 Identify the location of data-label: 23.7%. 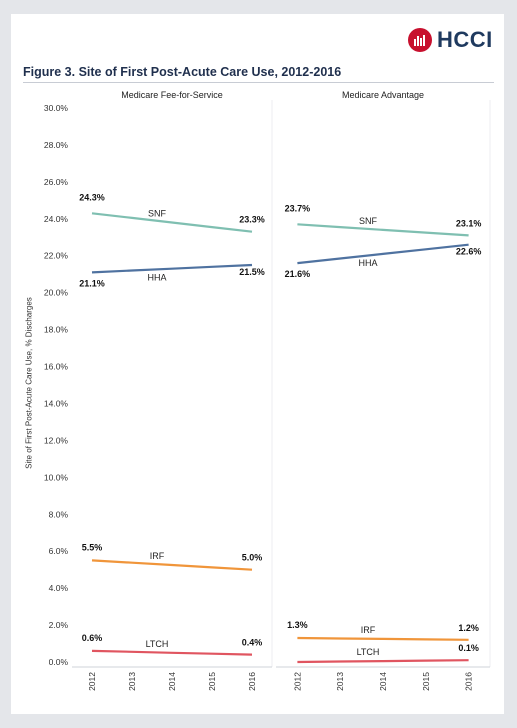
(298, 208).